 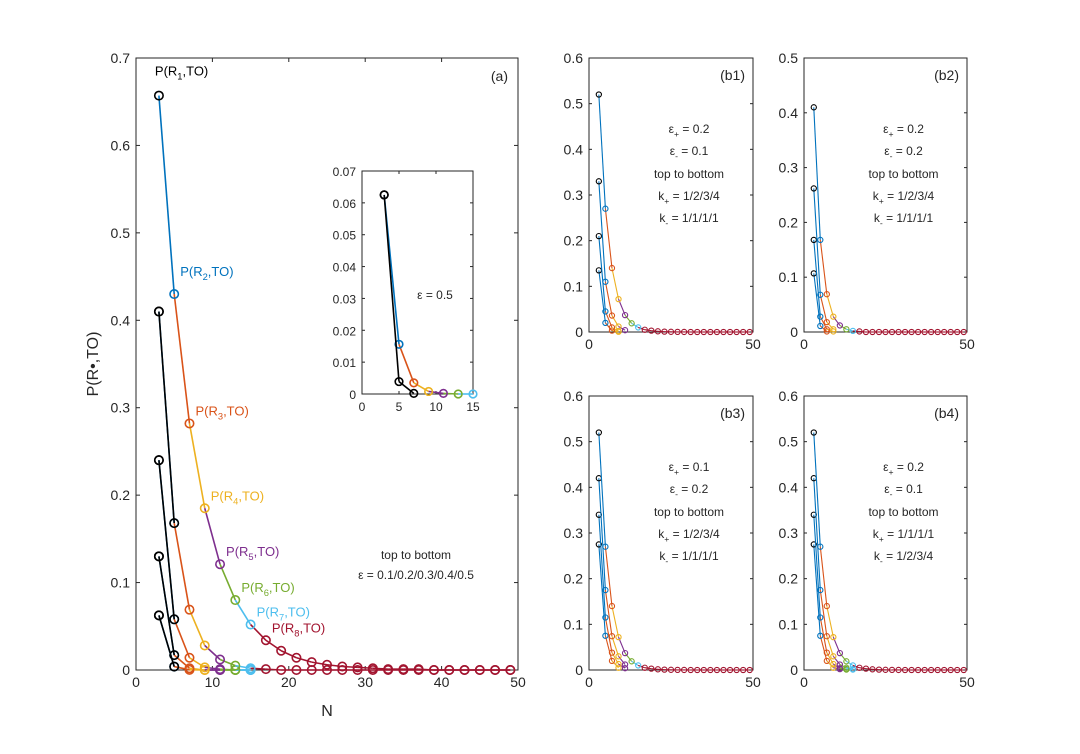 What do you see at coordinates (158, 615) in the screenshot?
I see `a-series-4-black-point` at bounding box center [158, 615].